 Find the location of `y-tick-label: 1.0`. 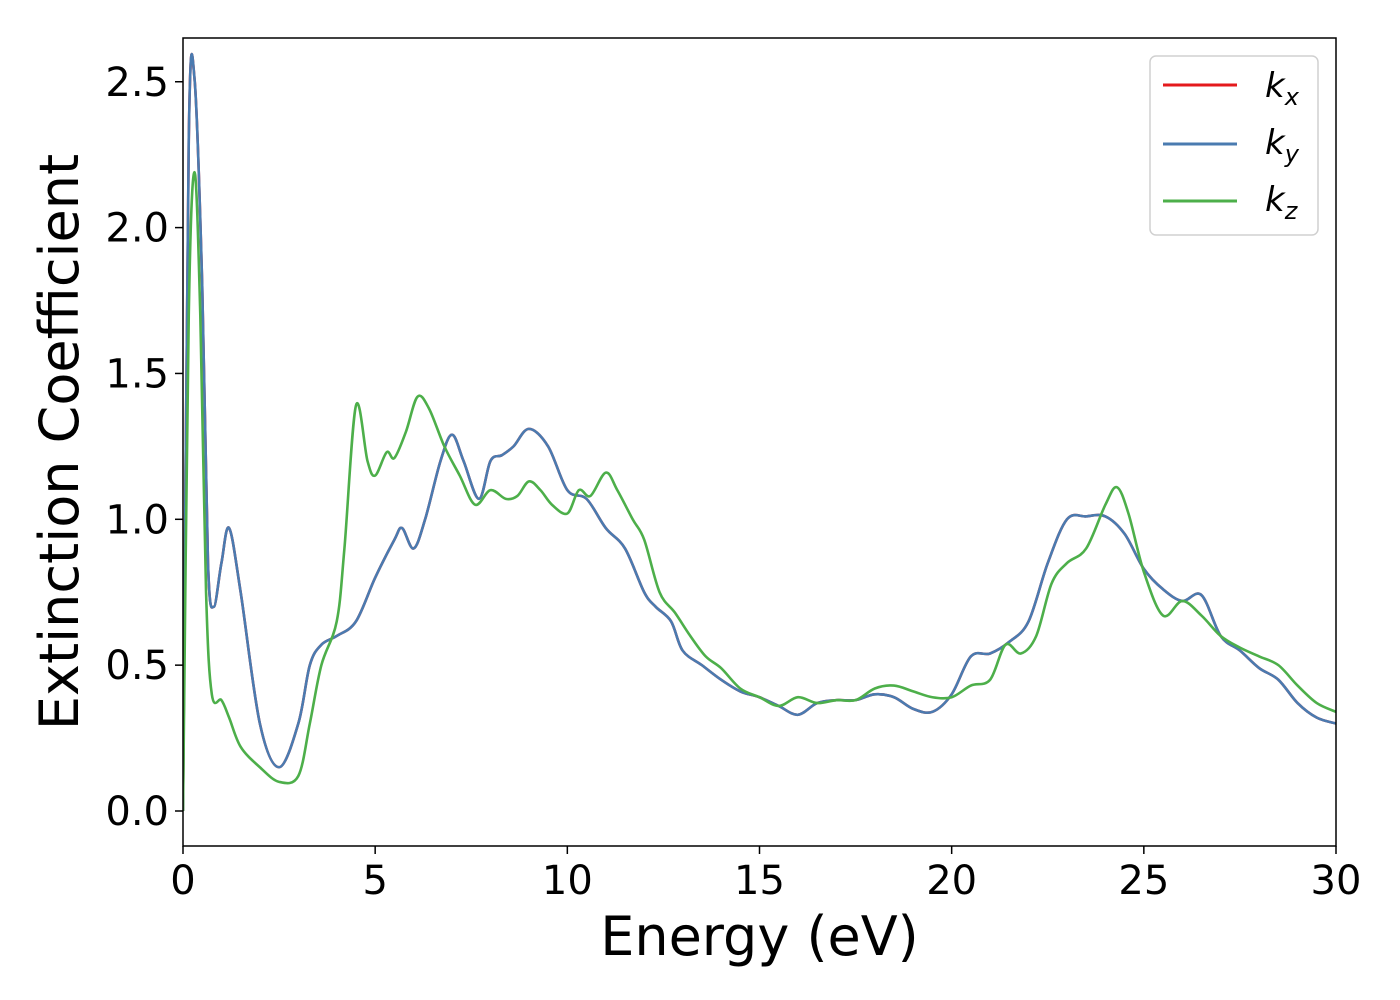

y-tick-label: 1.0 is located at coordinates (137, 520).